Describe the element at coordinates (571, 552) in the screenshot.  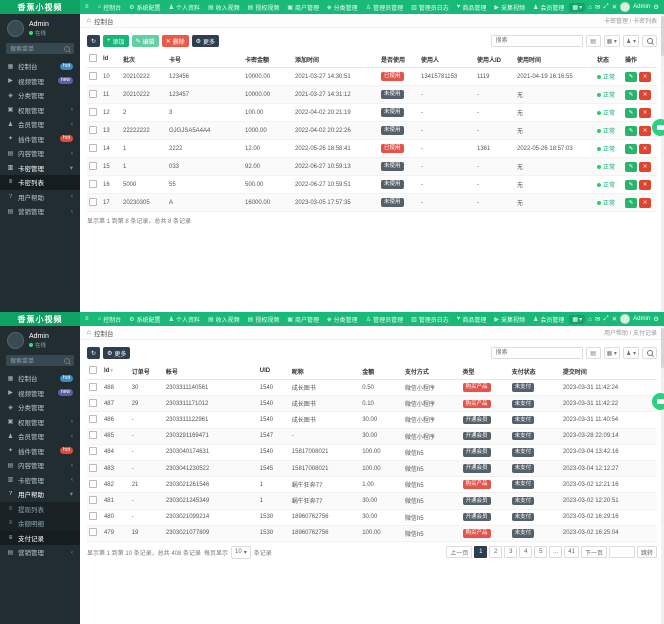
I see `page-button: 41` at that location.